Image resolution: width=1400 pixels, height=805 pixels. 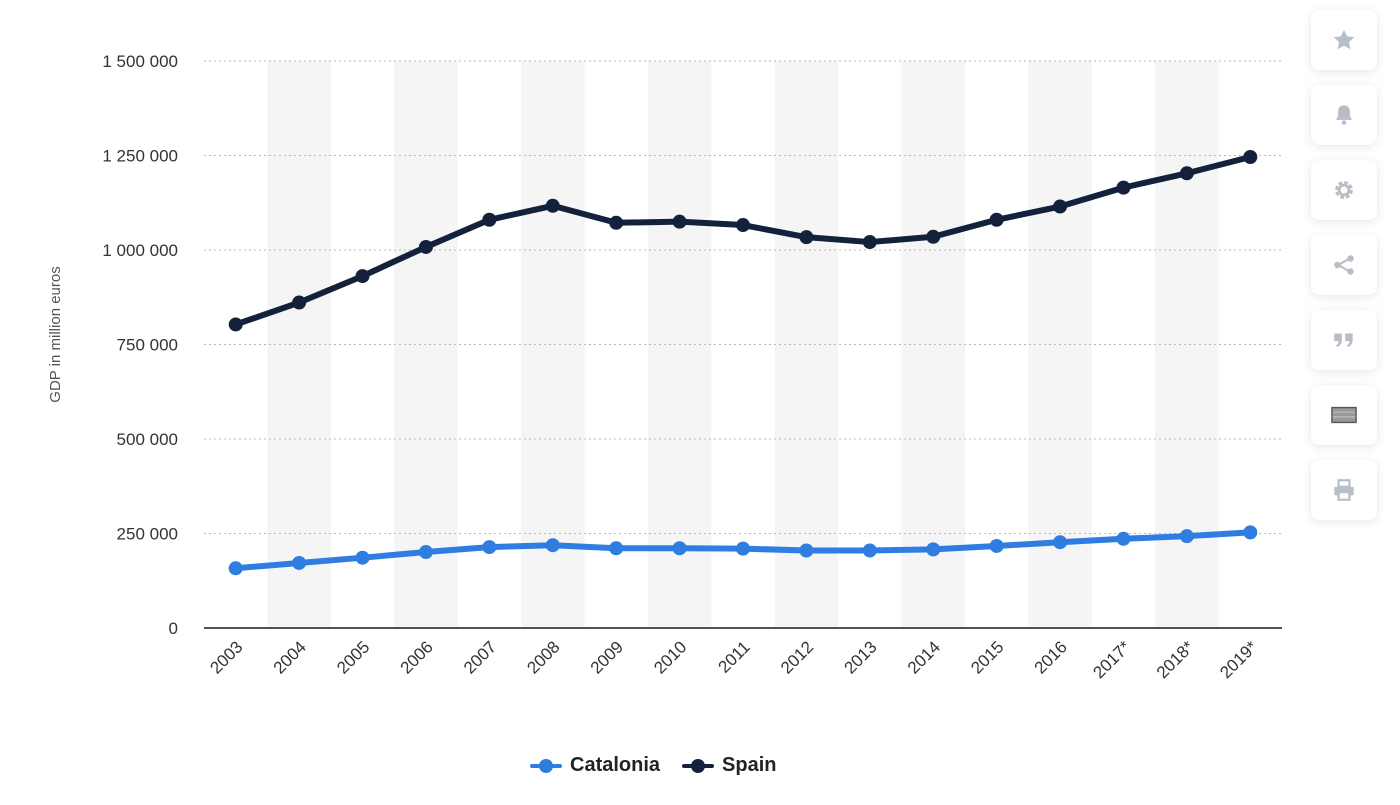 I want to click on favorite-button, so click(x=1344, y=40).